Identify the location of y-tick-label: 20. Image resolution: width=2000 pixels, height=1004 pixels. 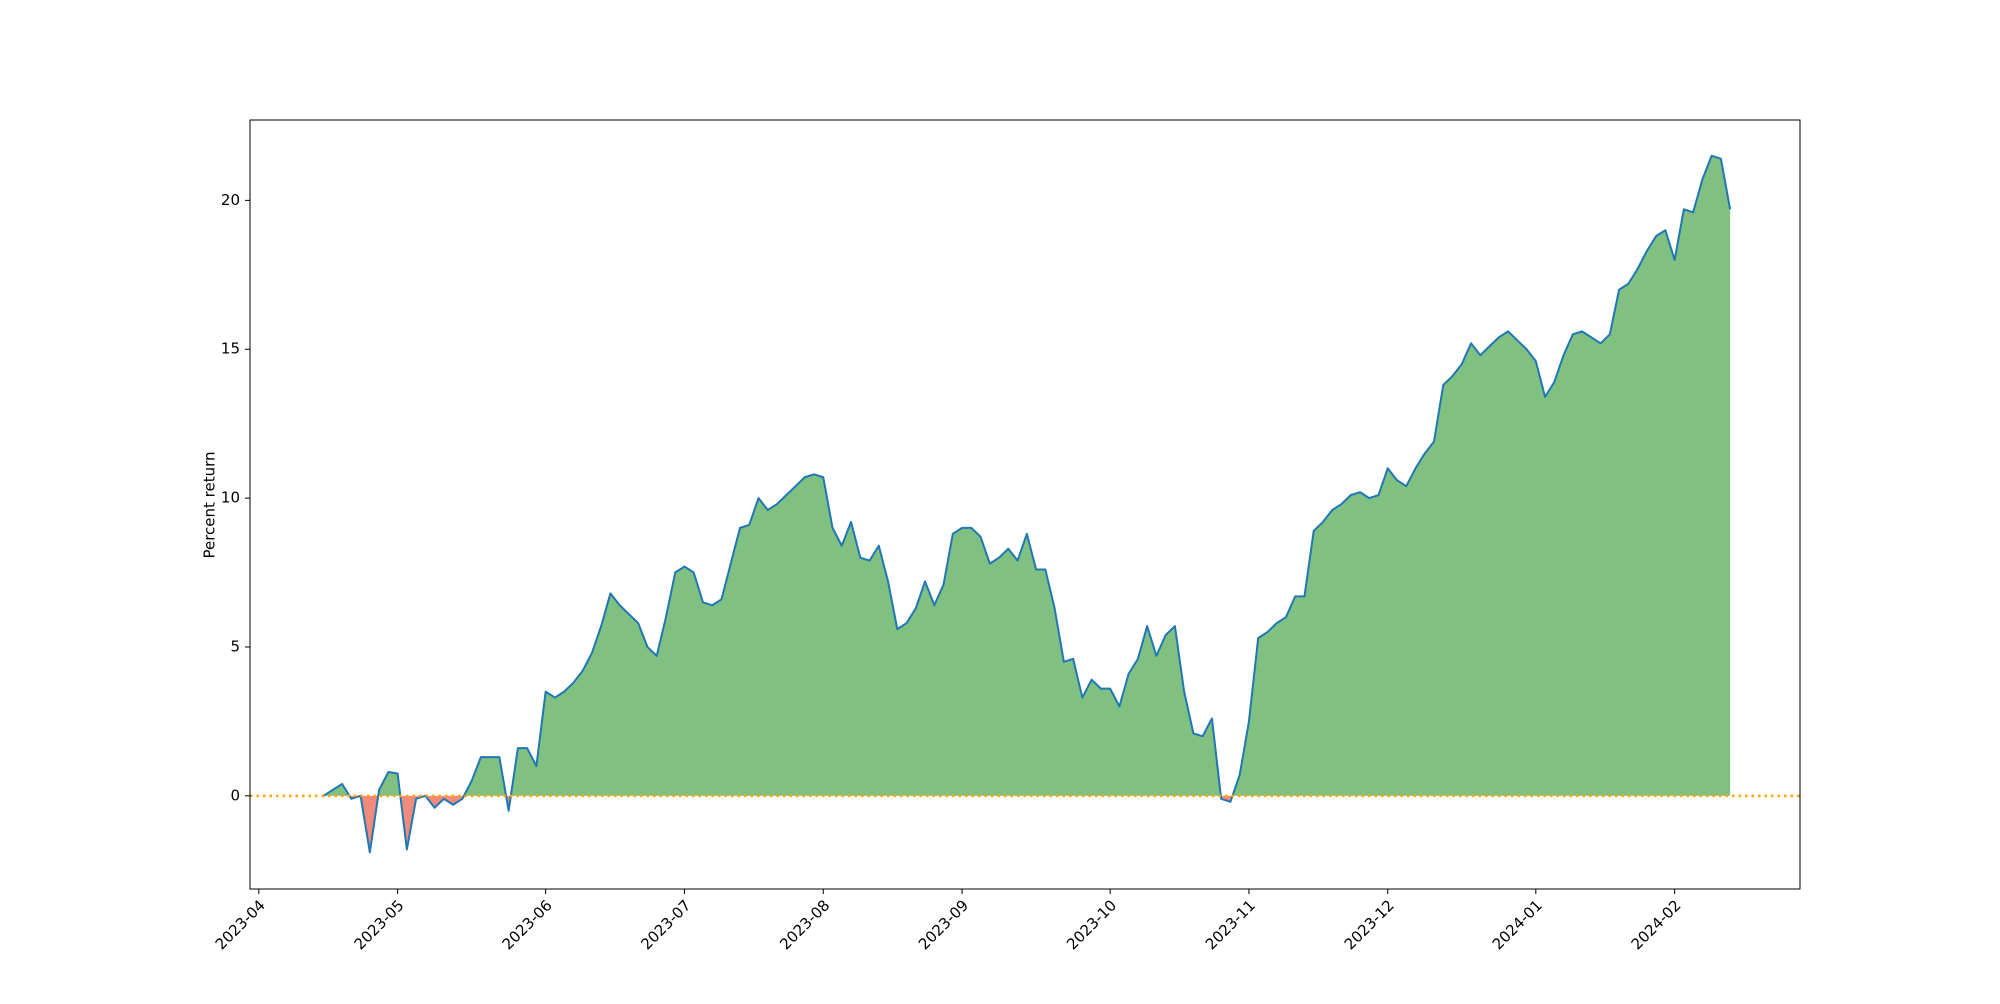
(230, 200).